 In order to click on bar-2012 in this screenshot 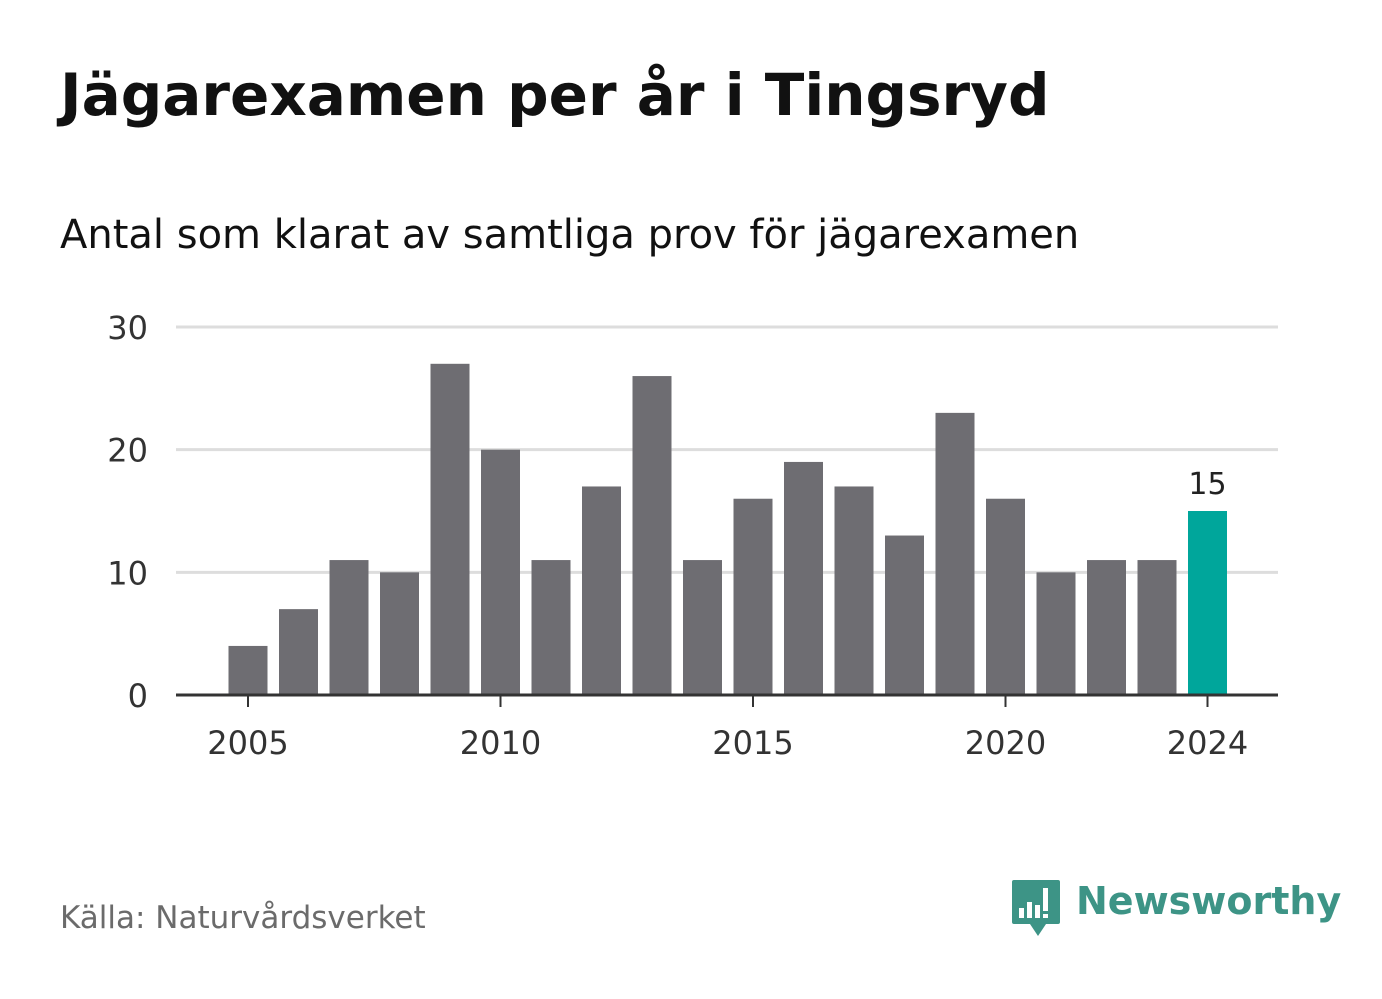, I will do `click(601, 590)`.